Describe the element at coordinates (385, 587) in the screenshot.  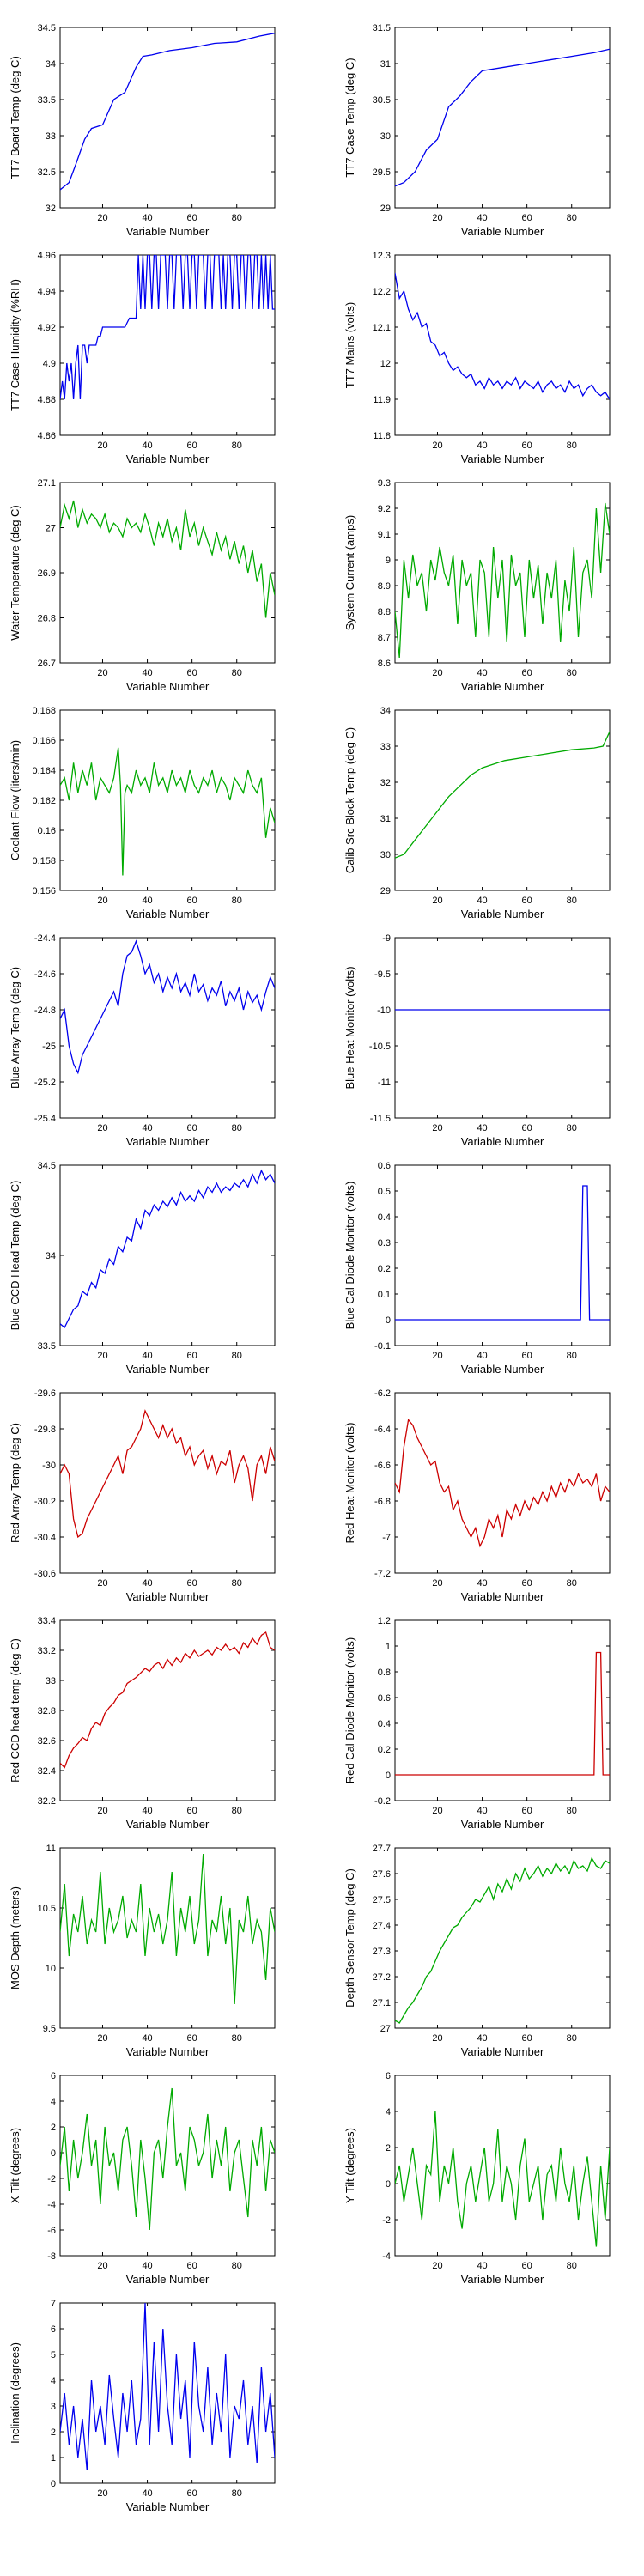
I see `y-tick-label: 8.9` at that location.